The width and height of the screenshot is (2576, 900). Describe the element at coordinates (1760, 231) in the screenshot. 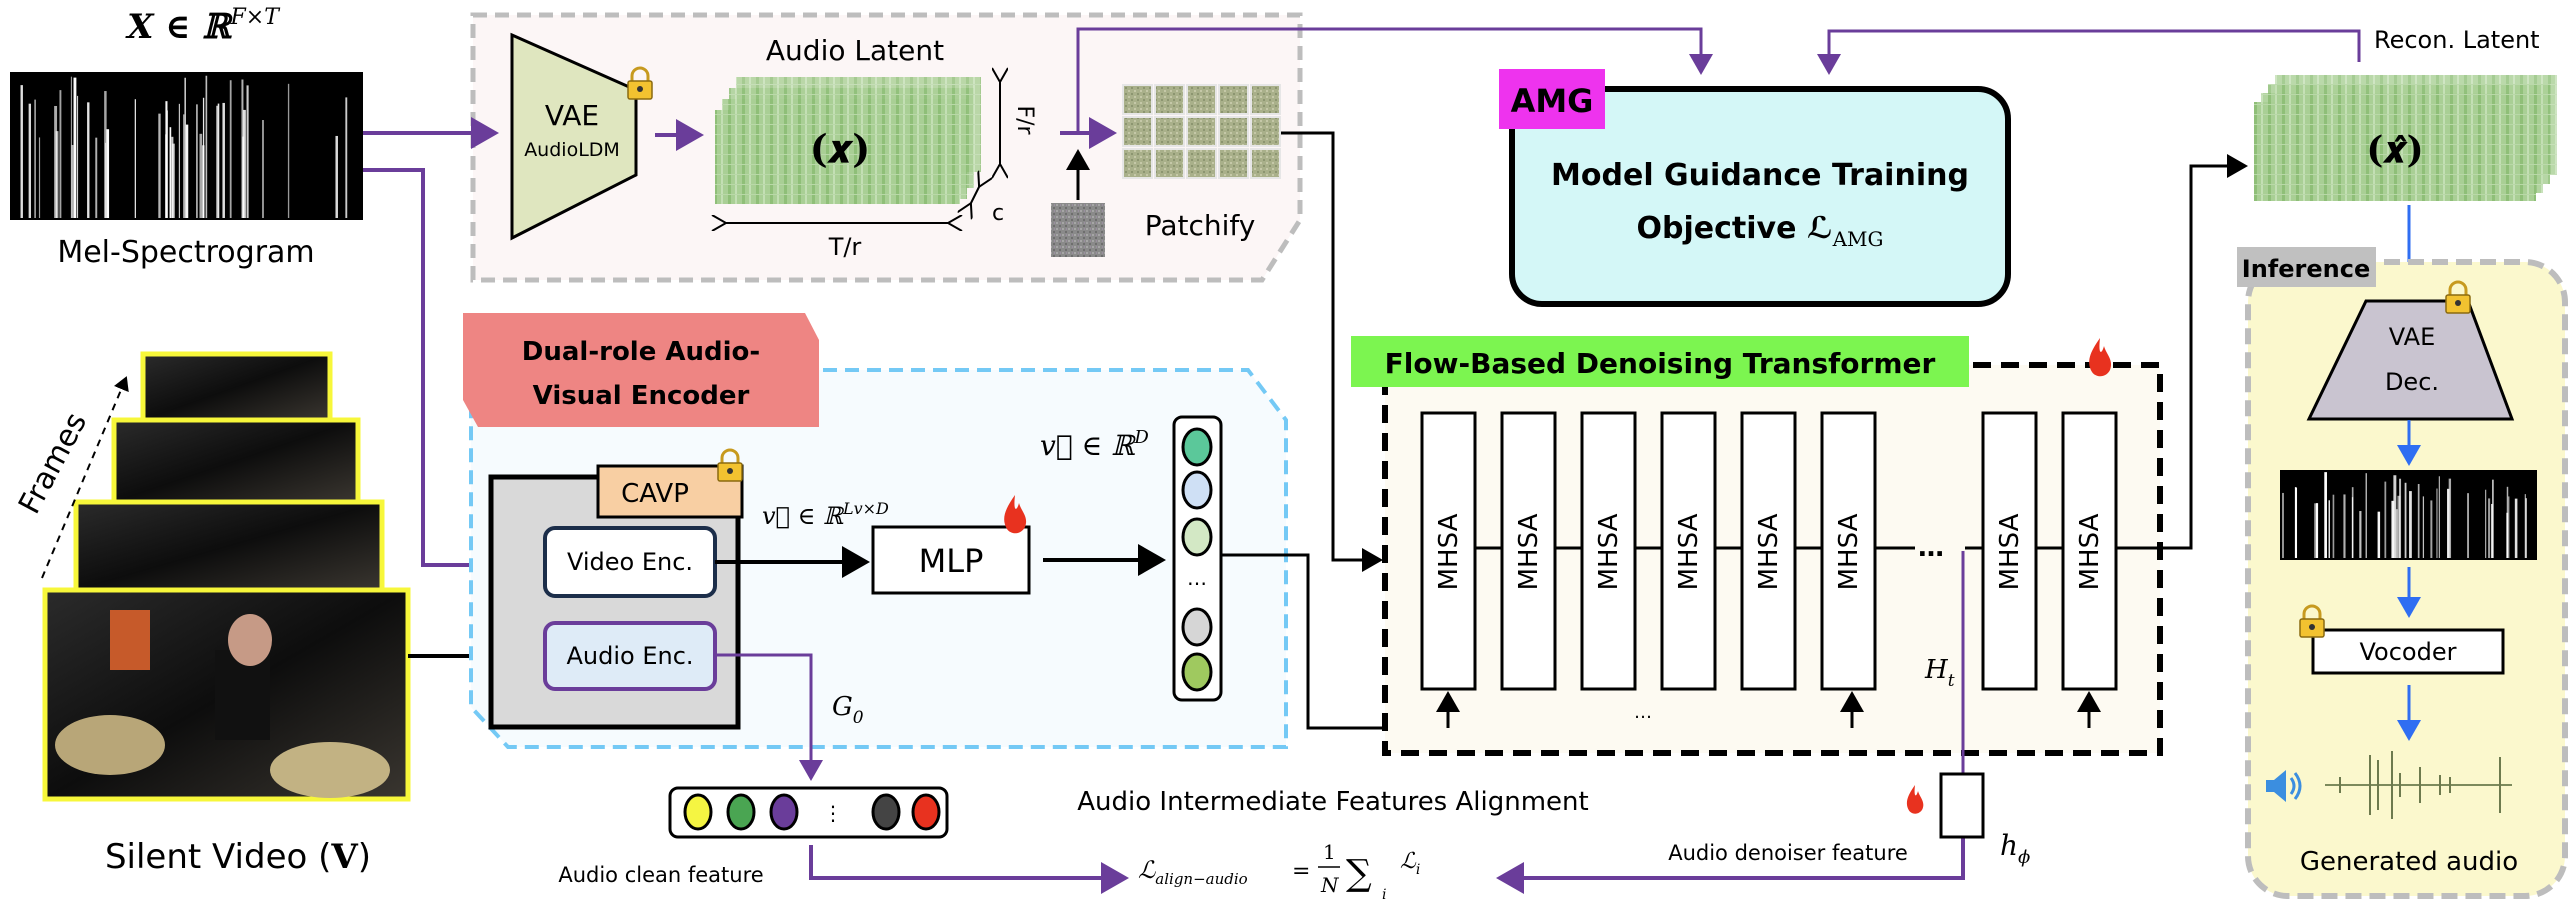

I see `amg-line2: Objective ℒAMG` at that location.